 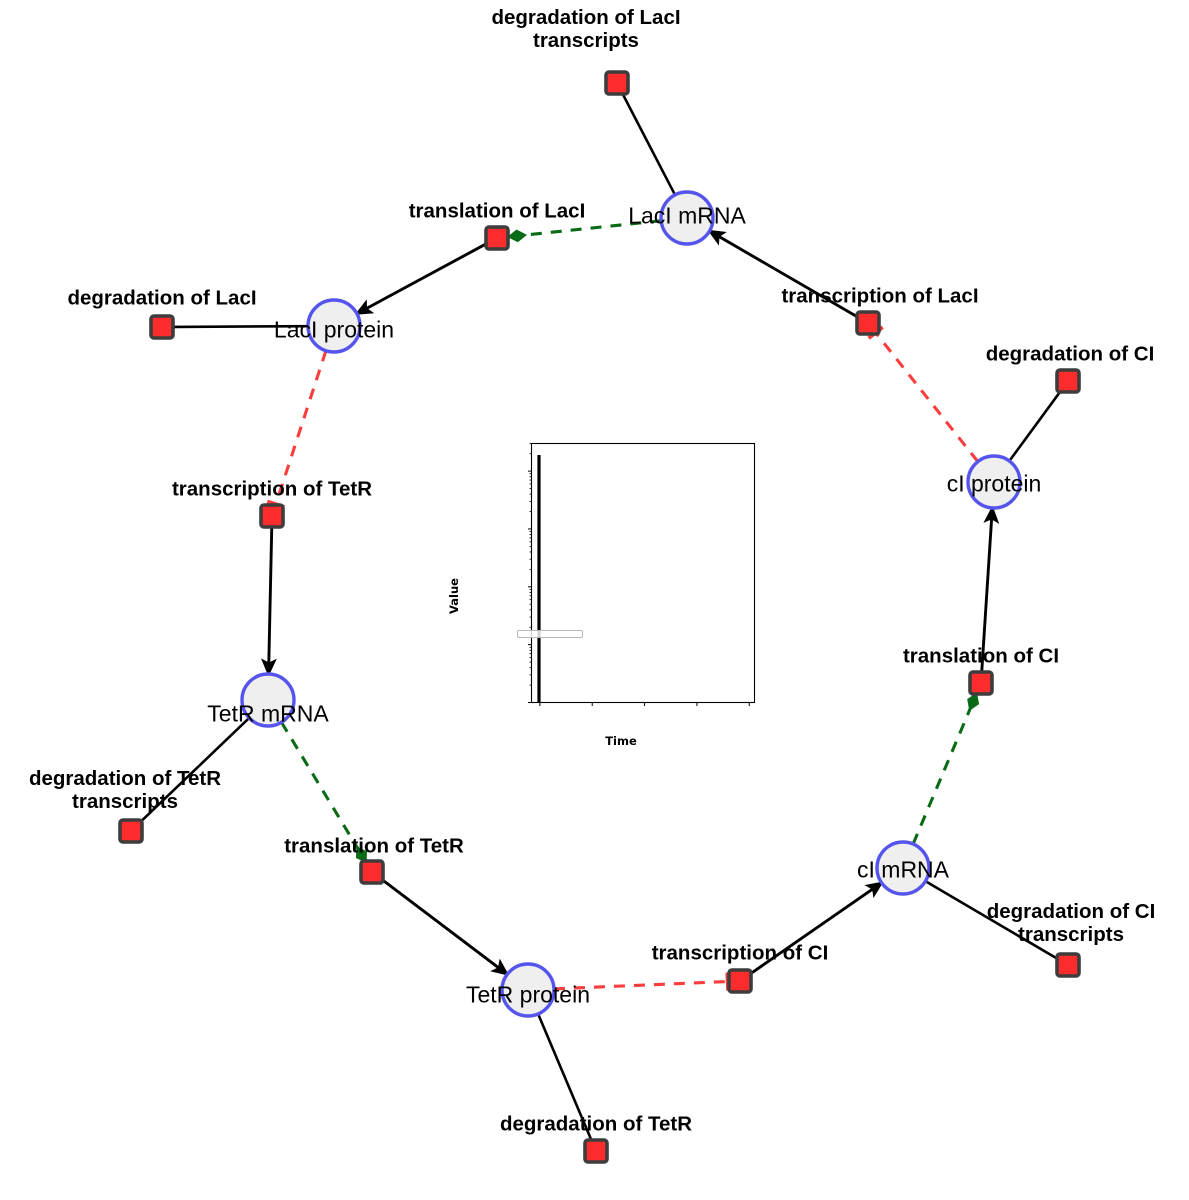 I want to click on species-node-ci_mrna, so click(x=903, y=868).